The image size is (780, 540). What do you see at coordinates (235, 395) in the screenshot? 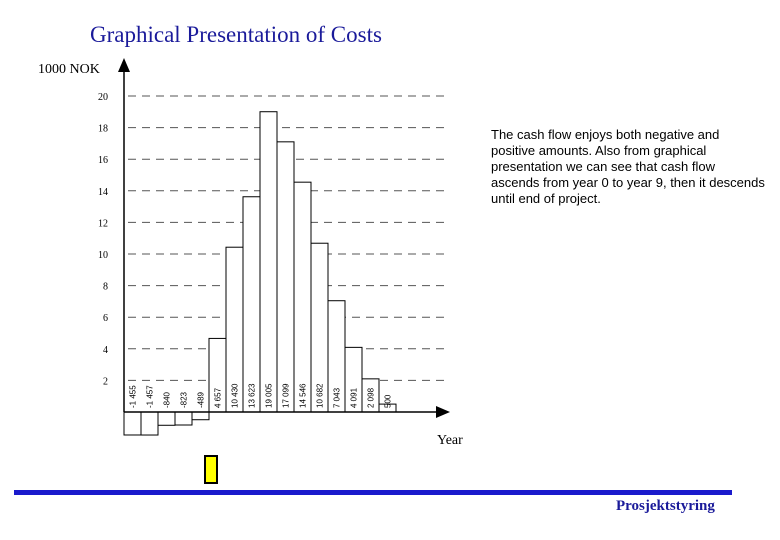
I see `bar-value-label: 10 430` at bounding box center [235, 395].